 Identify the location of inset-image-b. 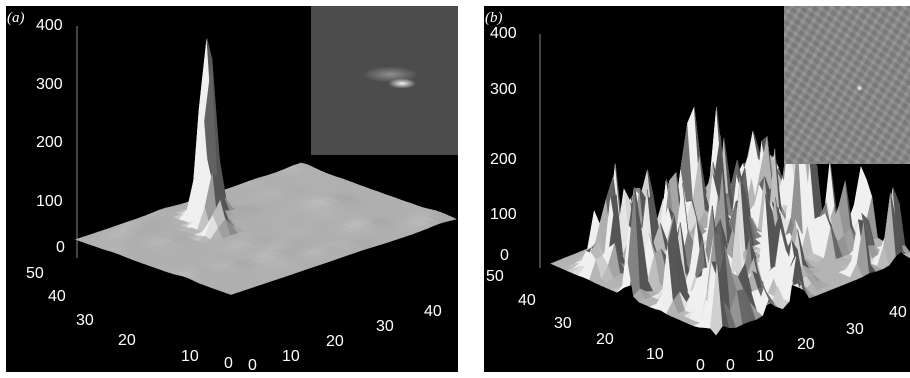
(847, 85).